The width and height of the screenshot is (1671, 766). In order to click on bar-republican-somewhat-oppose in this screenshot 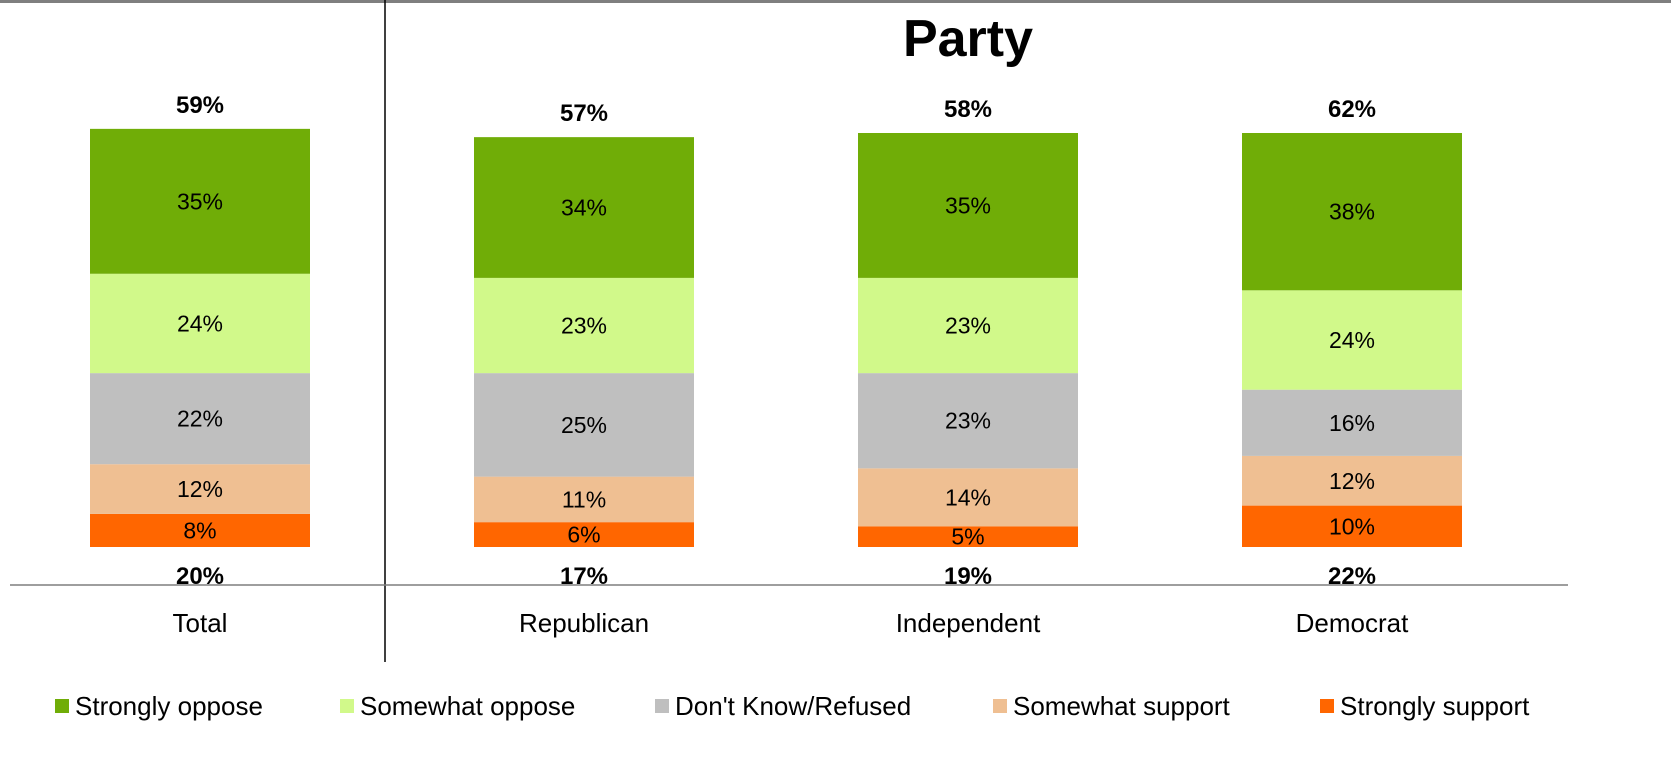, I will do `click(584, 325)`.